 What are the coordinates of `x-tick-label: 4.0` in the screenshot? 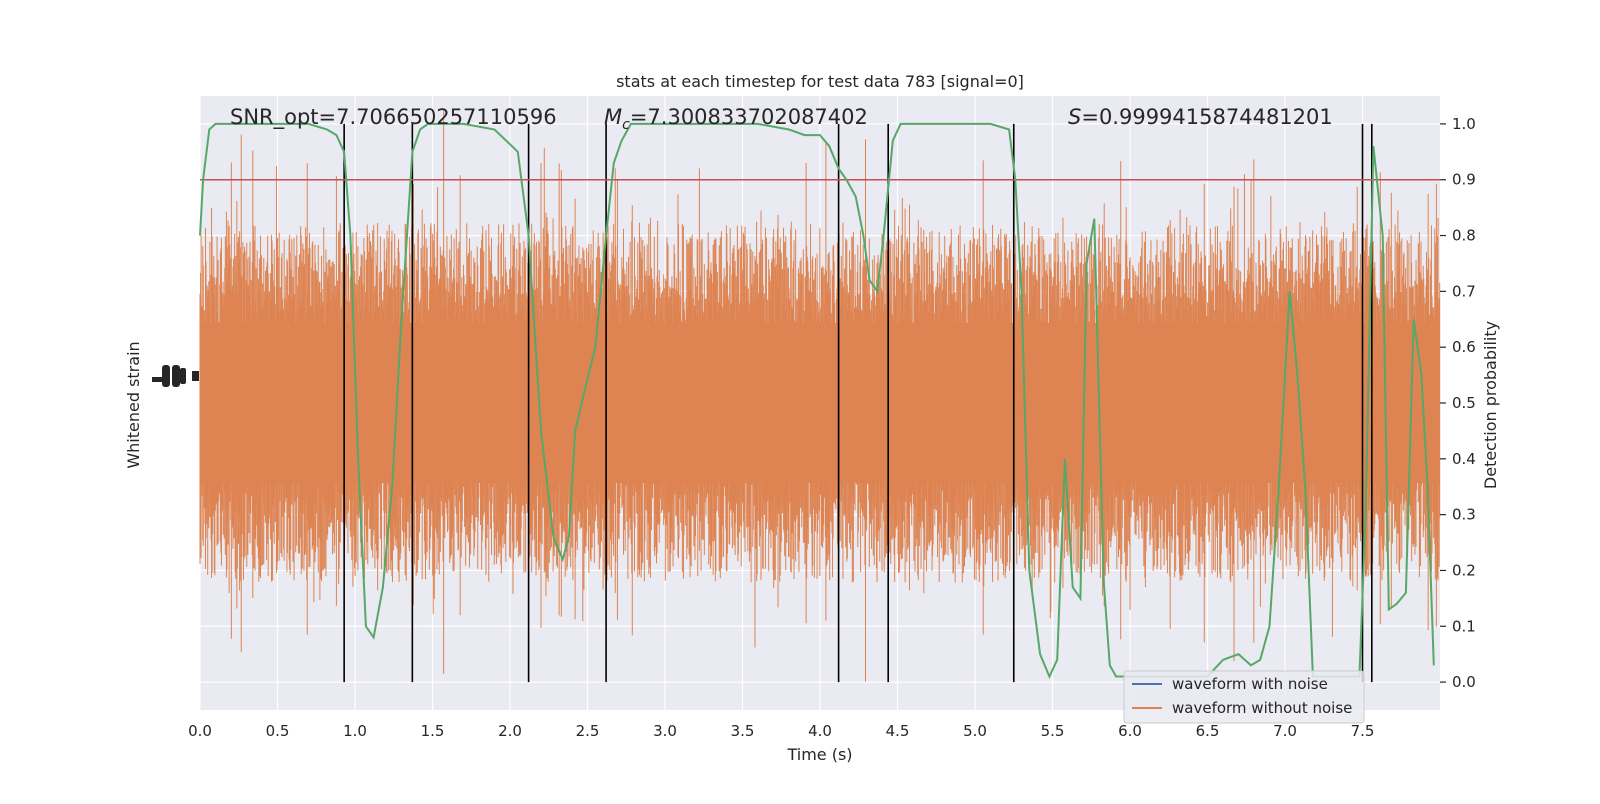 It's located at (820, 731).